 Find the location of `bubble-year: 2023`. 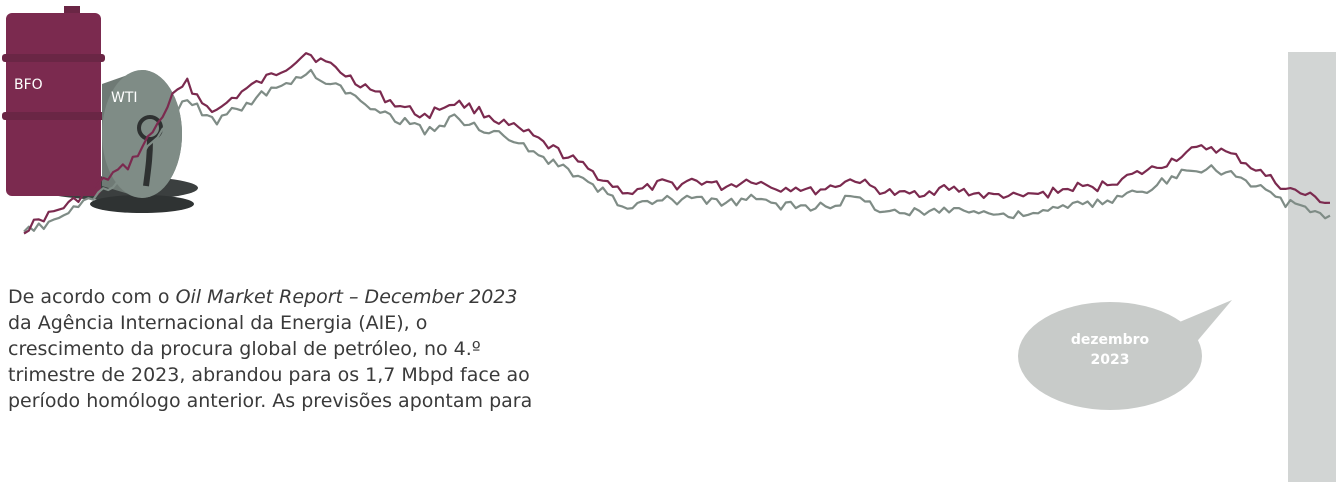

bubble-year: 2023 is located at coordinates (1110, 360).